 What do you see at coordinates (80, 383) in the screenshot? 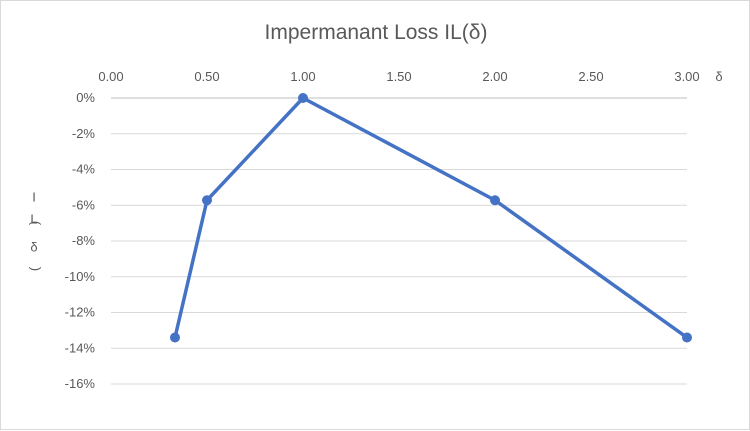
I see `y-tick-label-8: -16%` at bounding box center [80, 383].